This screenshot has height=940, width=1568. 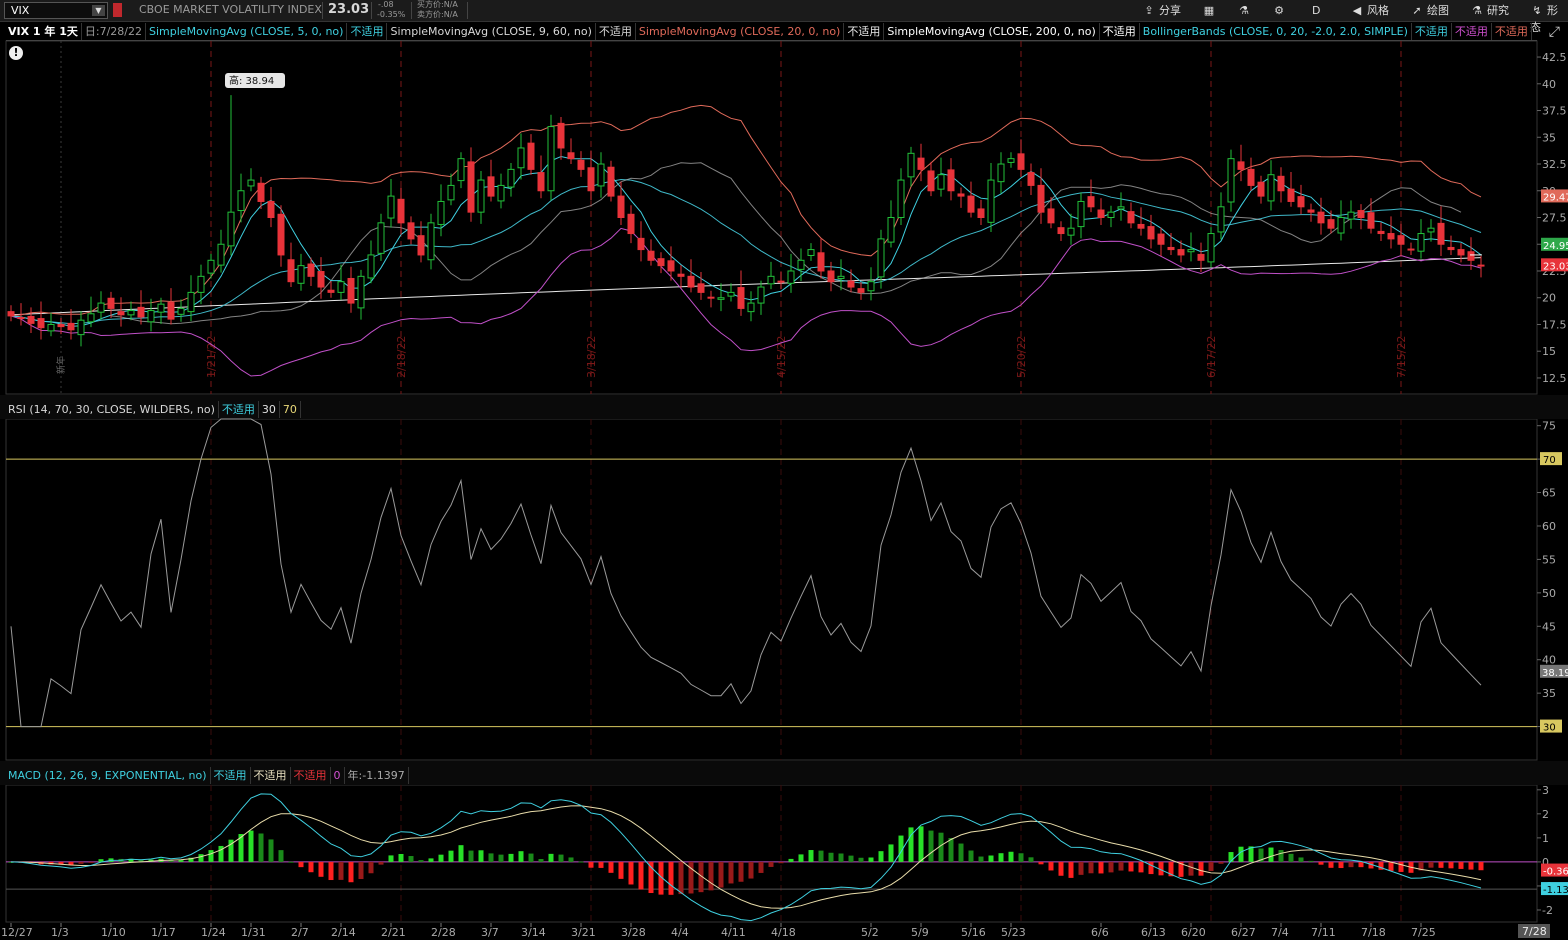 I want to click on speaker-icon: ◀, so click(x=1357, y=10).